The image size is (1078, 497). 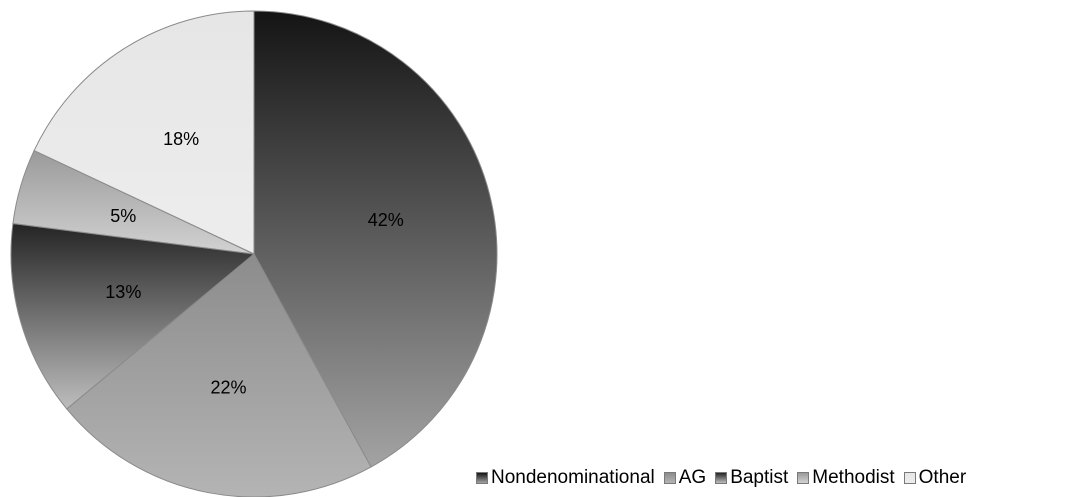 I want to click on legend-item-baptist: Baptist, so click(x=751, y=478).